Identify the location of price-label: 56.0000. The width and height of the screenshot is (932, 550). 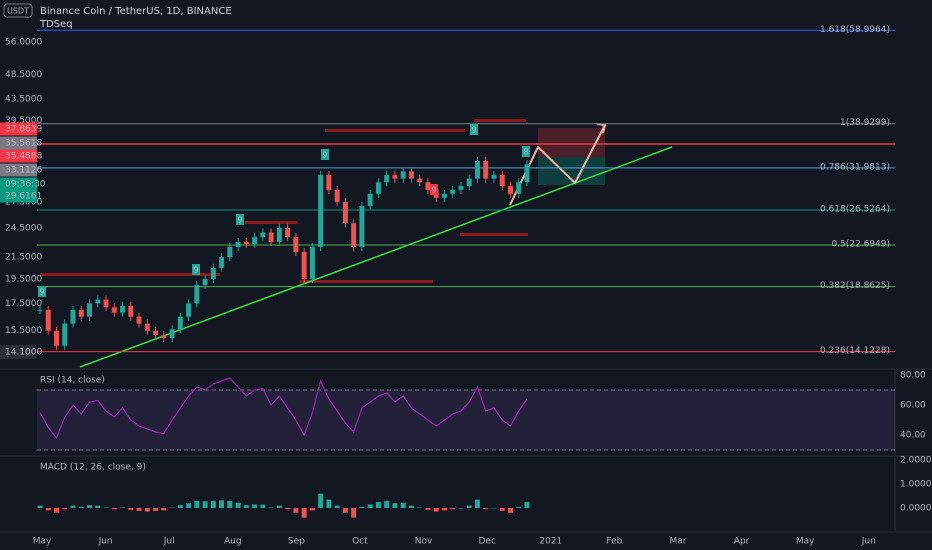
(23, 43).